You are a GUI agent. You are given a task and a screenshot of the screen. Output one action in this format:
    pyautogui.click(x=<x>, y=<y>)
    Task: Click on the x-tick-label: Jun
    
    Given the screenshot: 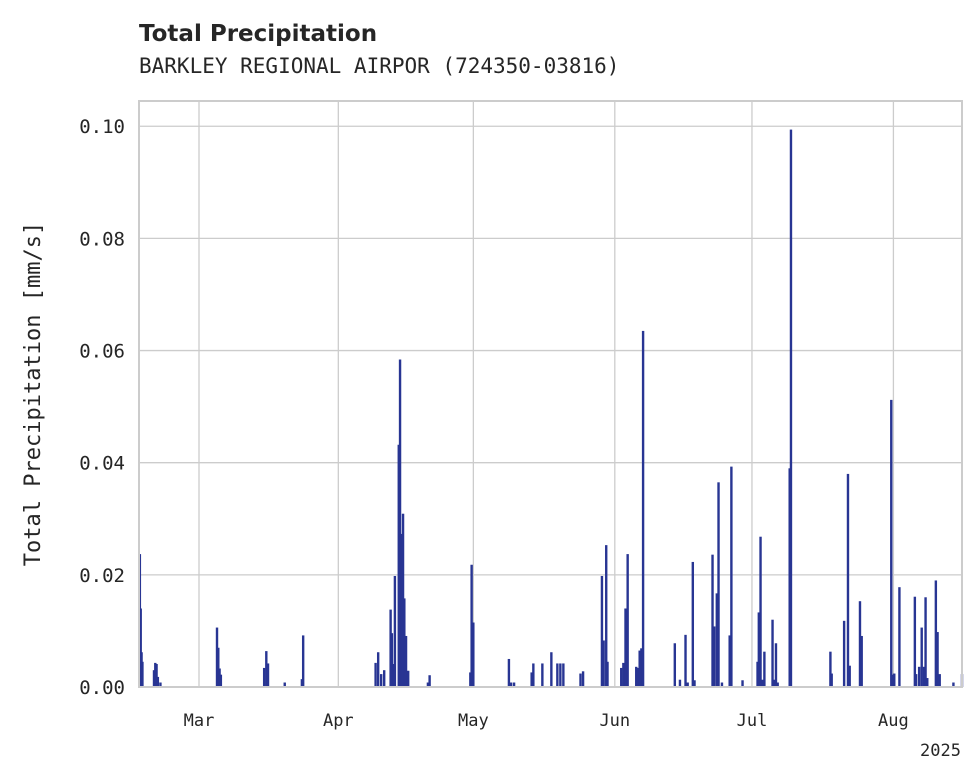 What is the action you would take?
    pyautogui.click(x=614, y=721)
    